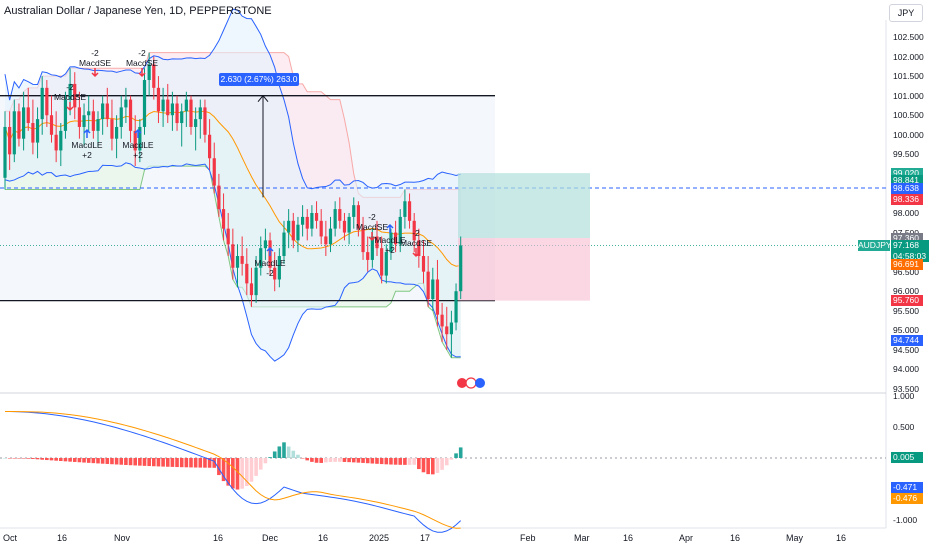 This screenshot has width=932, height=550. Describe the element at coordinates (138, 133) in the screenshot. I see `buy-arrow` at that location.